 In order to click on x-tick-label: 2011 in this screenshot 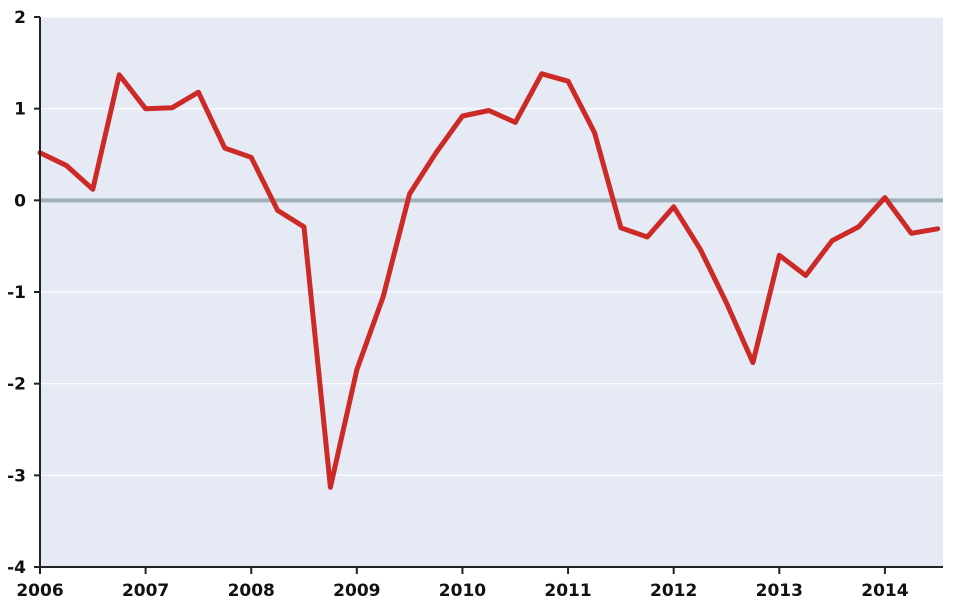, I will do `click(567, 591)`.